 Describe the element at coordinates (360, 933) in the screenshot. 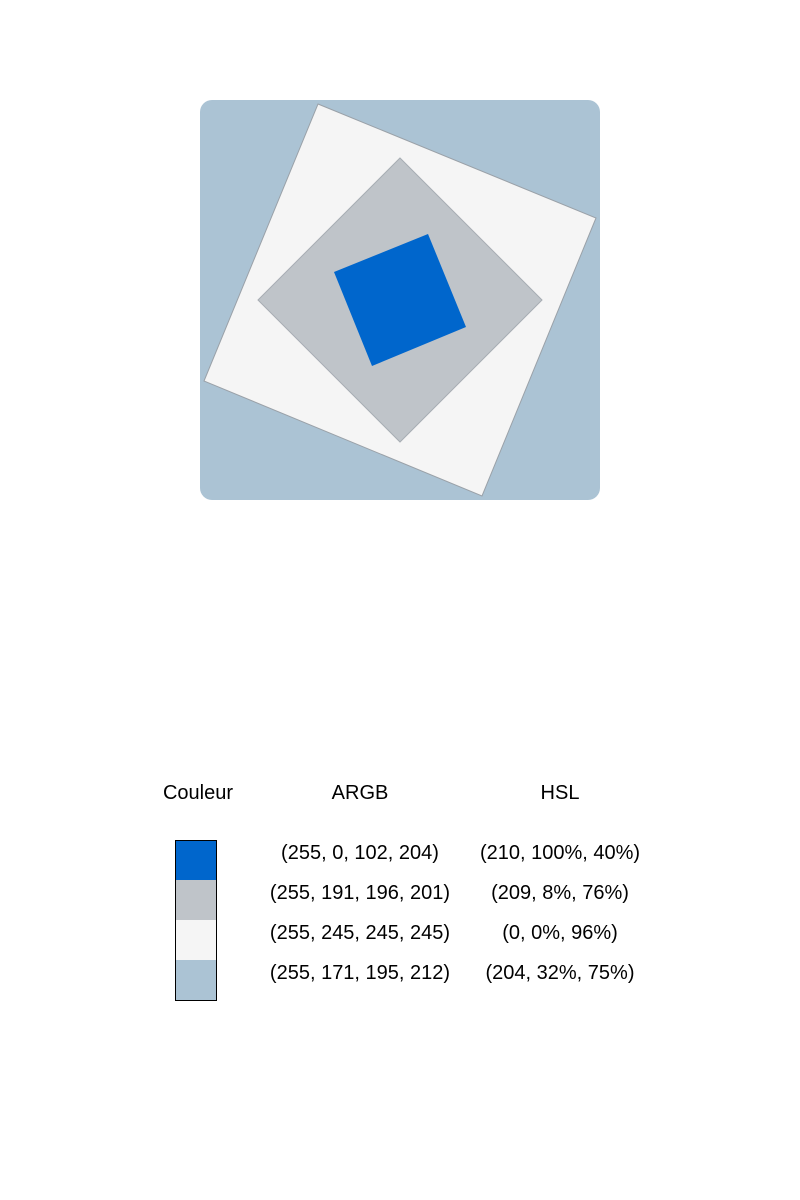

I see `argb-value: (255, 245, 245, 245)` at that location.